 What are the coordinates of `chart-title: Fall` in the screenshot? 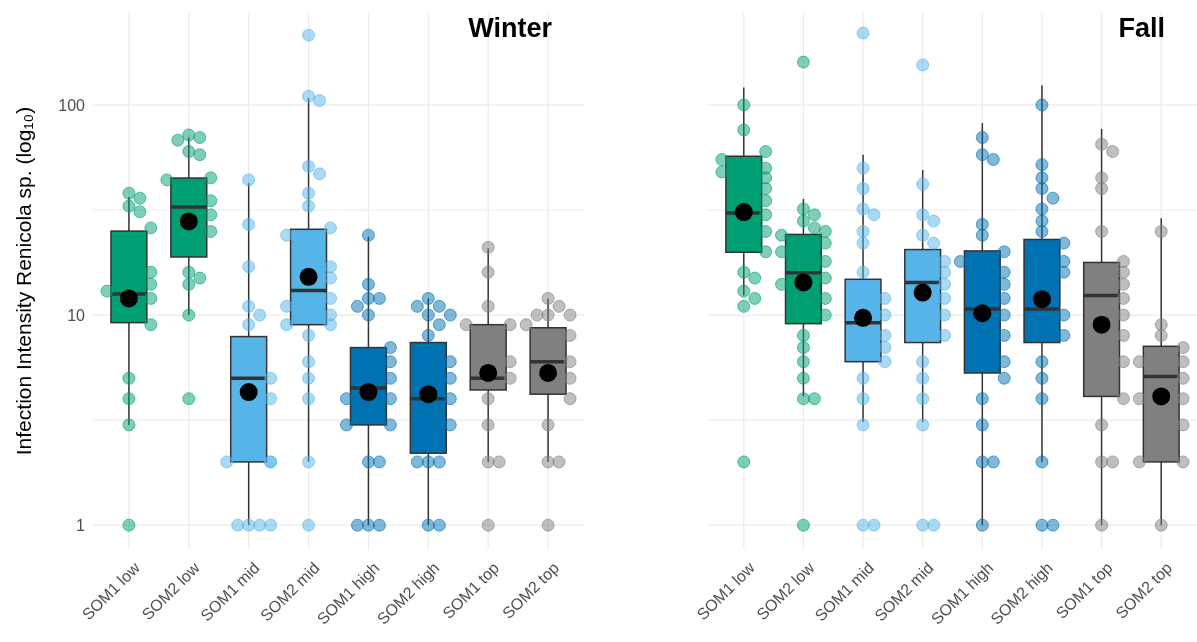 It's located at (1141, 28).